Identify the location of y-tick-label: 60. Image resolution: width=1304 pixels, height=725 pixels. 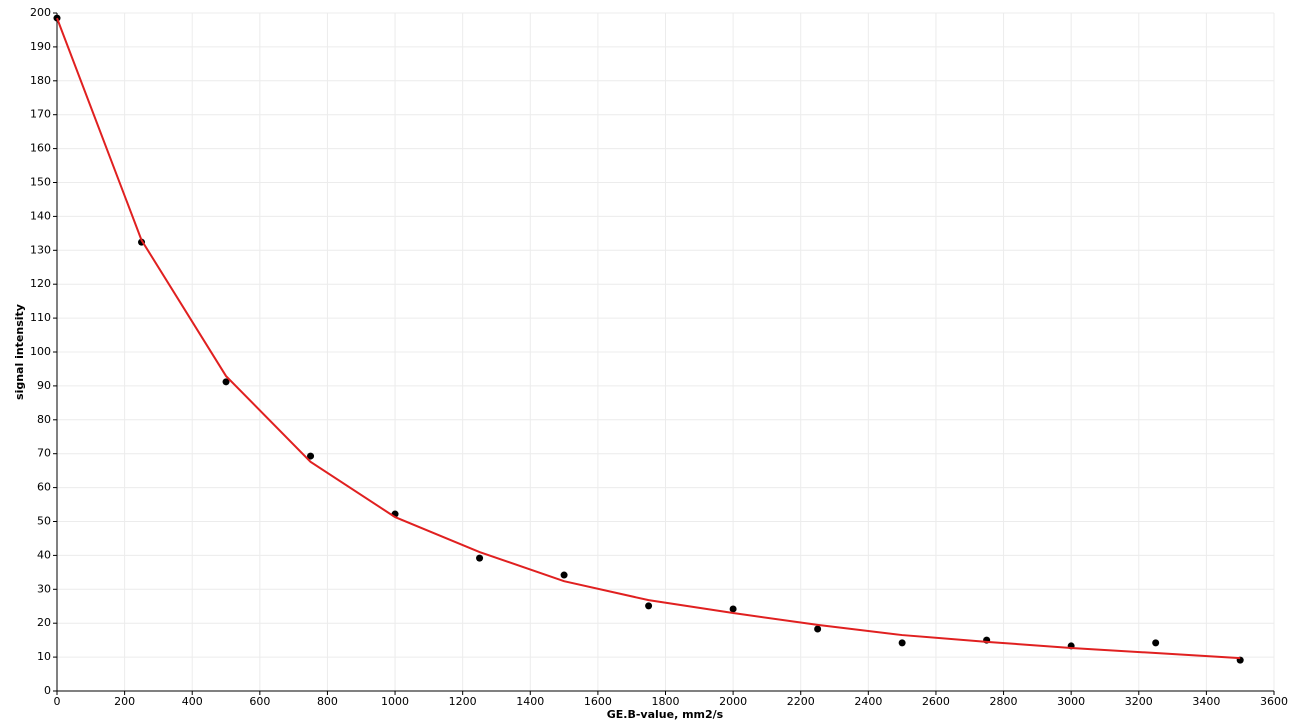
(44, 487).